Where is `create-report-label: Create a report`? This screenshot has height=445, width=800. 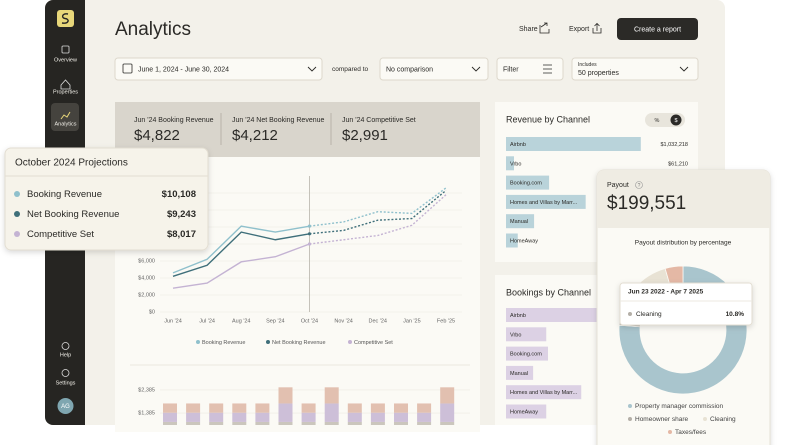
create-report-label: Create a report is located at coordinates (657, 29).